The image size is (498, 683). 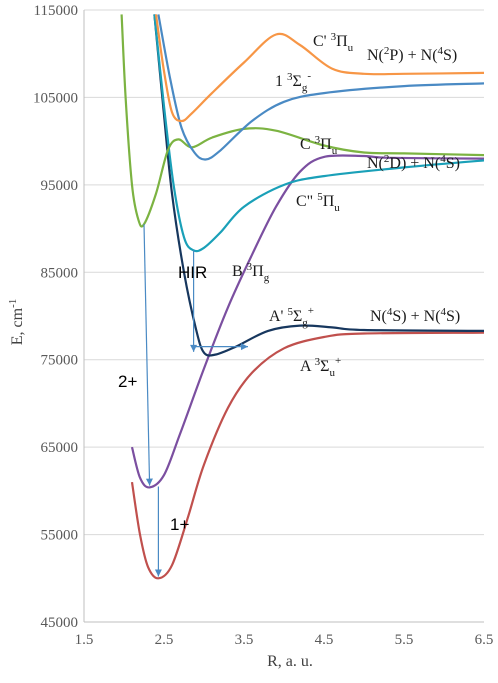 What do you see at coordinates (60, 536) in the screenshot?
I see `y-tick-label: 55000` at bounding box center [60, 536].